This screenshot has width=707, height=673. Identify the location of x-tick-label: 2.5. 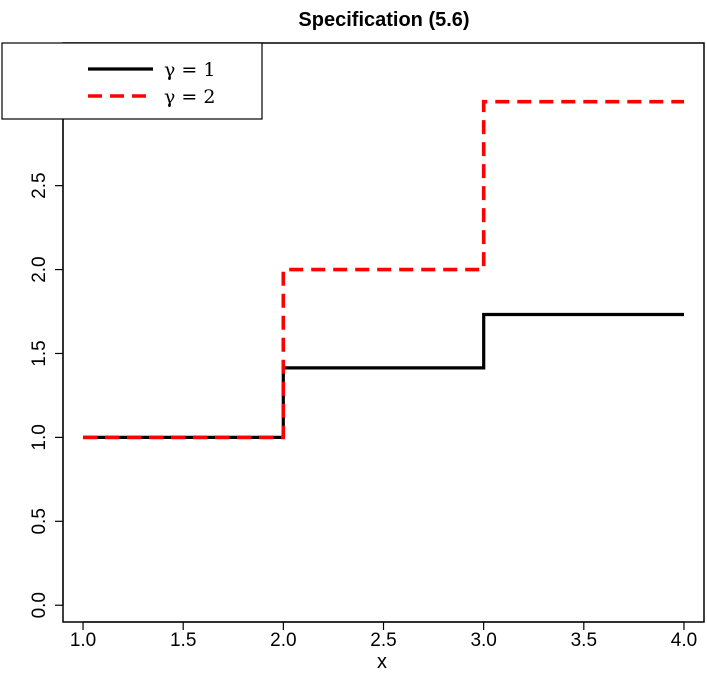
(383, 640).